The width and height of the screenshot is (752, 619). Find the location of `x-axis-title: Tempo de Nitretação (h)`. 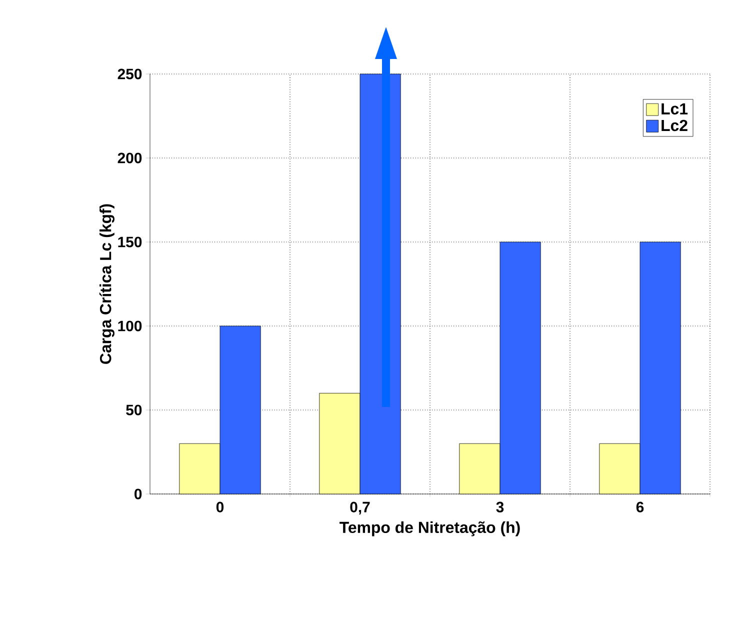

x-axis-title: Tempo de Nitretação (h) is located at coordinates (430, 528).